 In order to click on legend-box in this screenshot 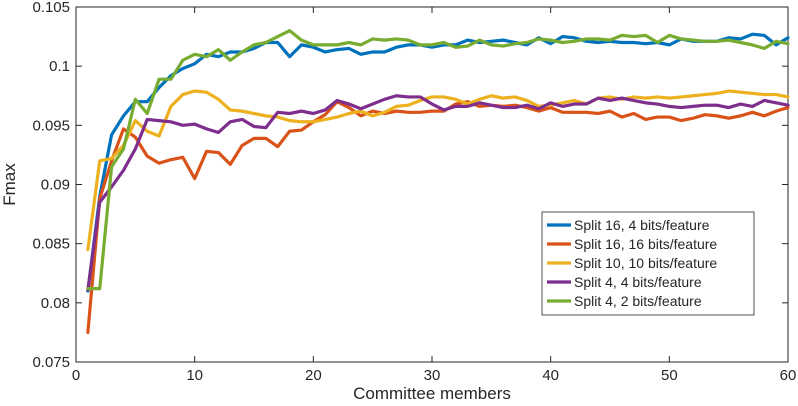, I will do `click(648, 263)`.